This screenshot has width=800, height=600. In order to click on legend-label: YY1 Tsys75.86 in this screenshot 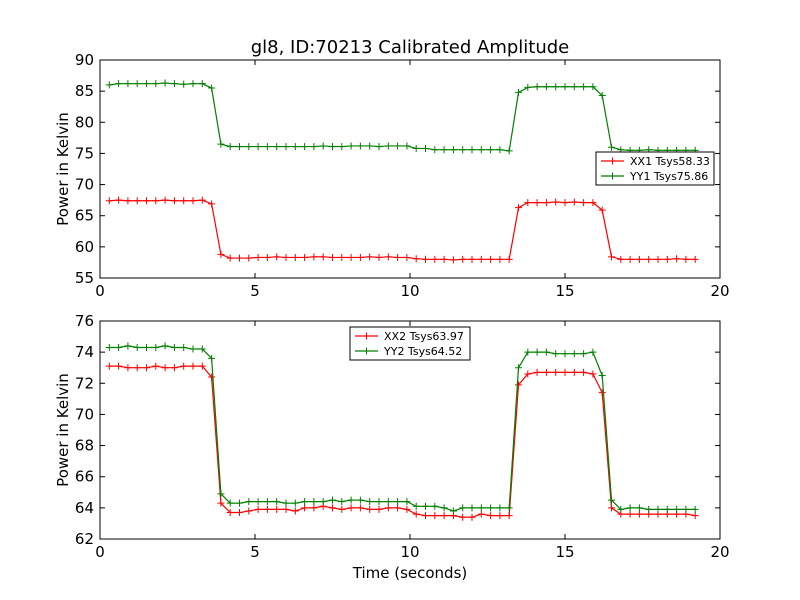, I will do `click(668, 176)`.